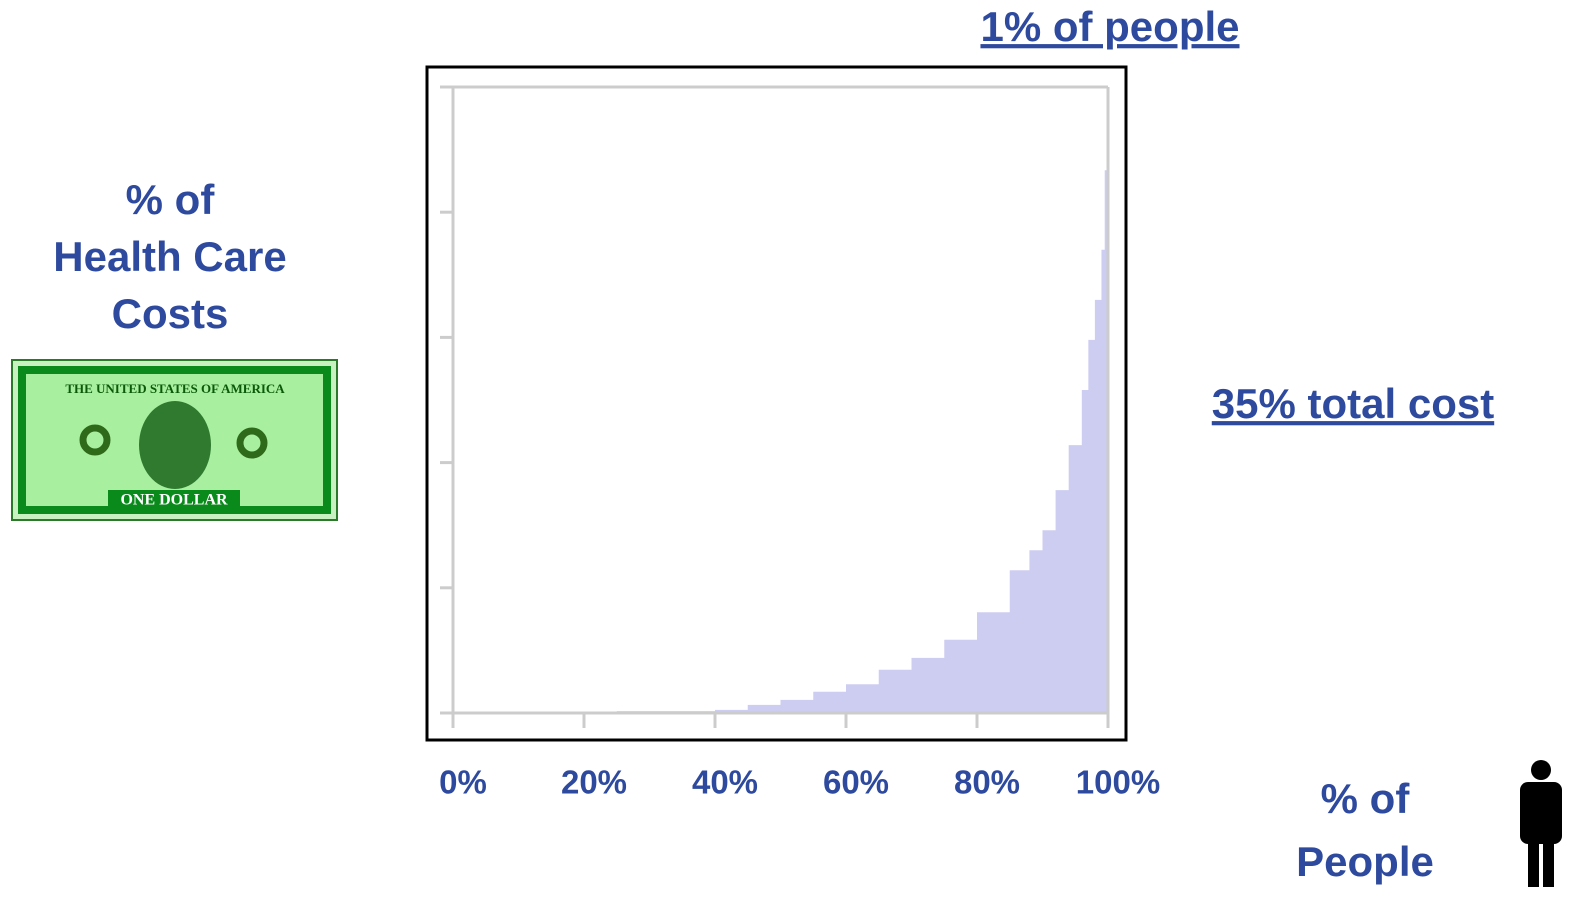 The height and width of the screenshot is (907, 1596). Describe the element at coordinates (170, 313) in the screenshot. I see `y-label: Costs` at that location.